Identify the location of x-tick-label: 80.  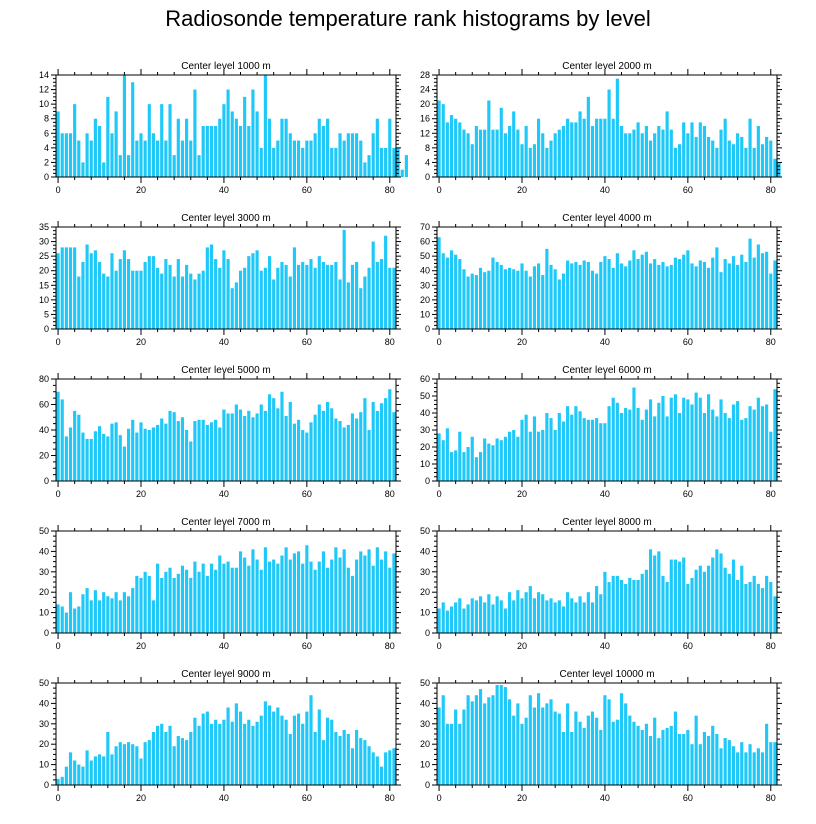
(390, 646).